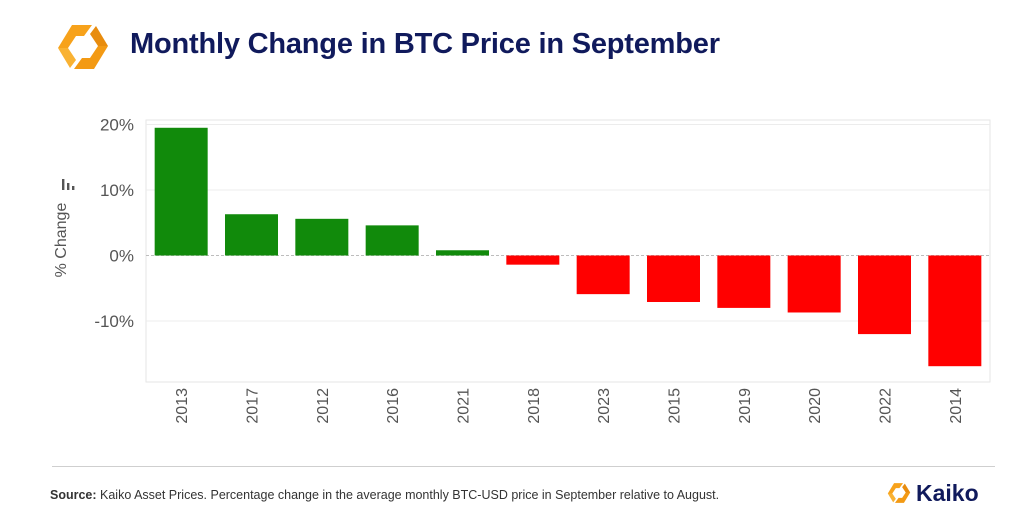 The width and height of the screenshot is (1017, 517). Describe the element at coordinates (745, 406) in the screenshot. I see `x-tick-label: 2019` at that location.